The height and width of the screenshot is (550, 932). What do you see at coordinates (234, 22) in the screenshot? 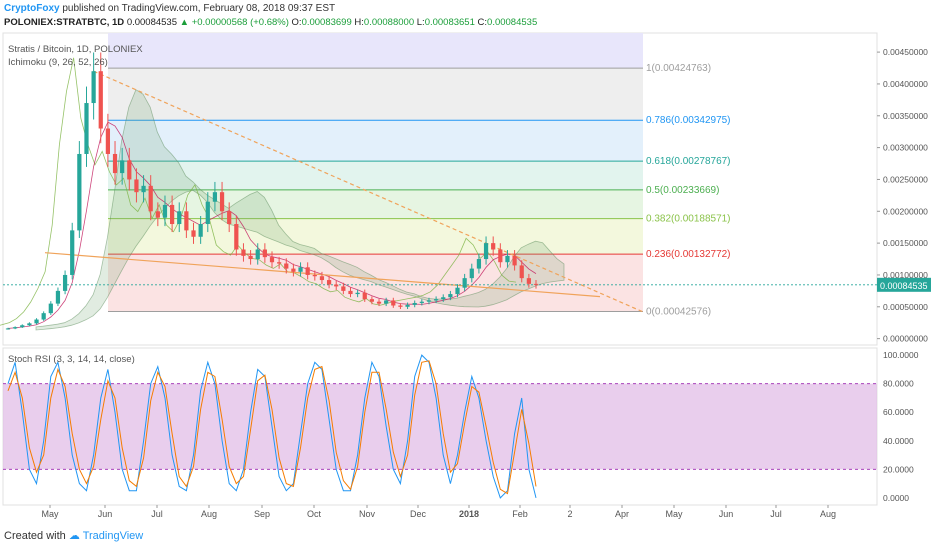
I see `price-change: ▲ +0.00000568 (+0.68%)` at bounding box center [234, 22].